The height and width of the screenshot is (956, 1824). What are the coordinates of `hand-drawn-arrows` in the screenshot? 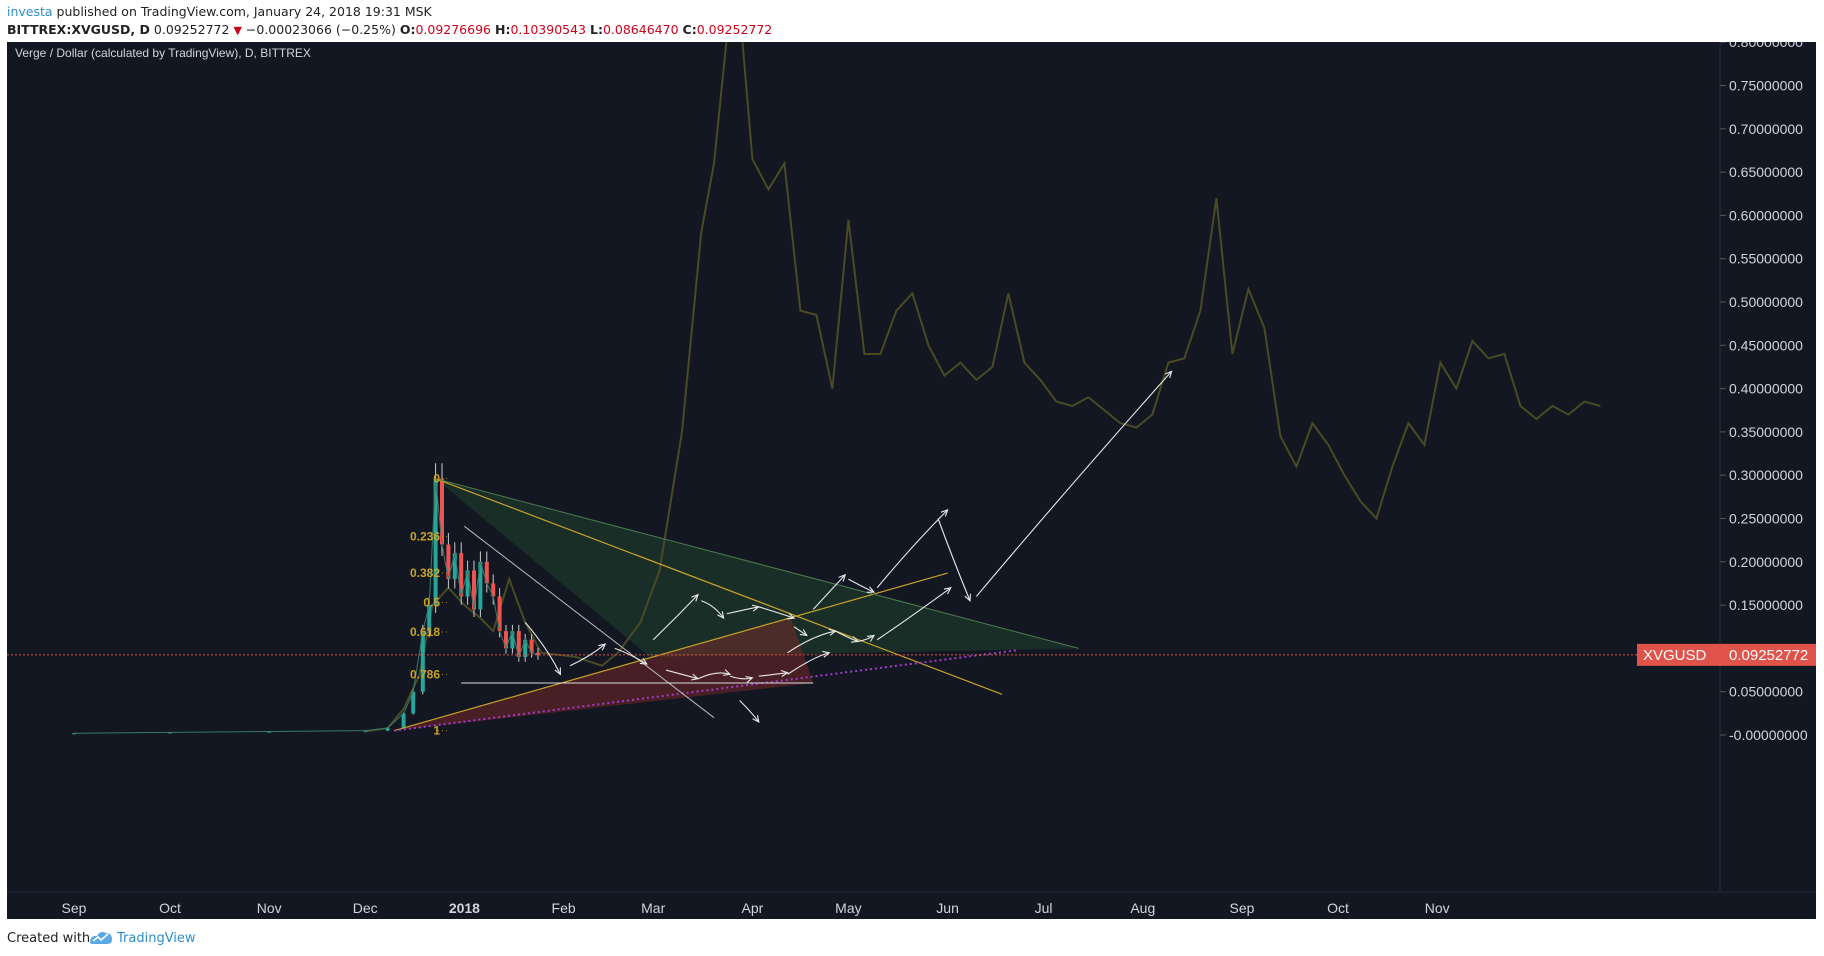 It's located at (848, 547).